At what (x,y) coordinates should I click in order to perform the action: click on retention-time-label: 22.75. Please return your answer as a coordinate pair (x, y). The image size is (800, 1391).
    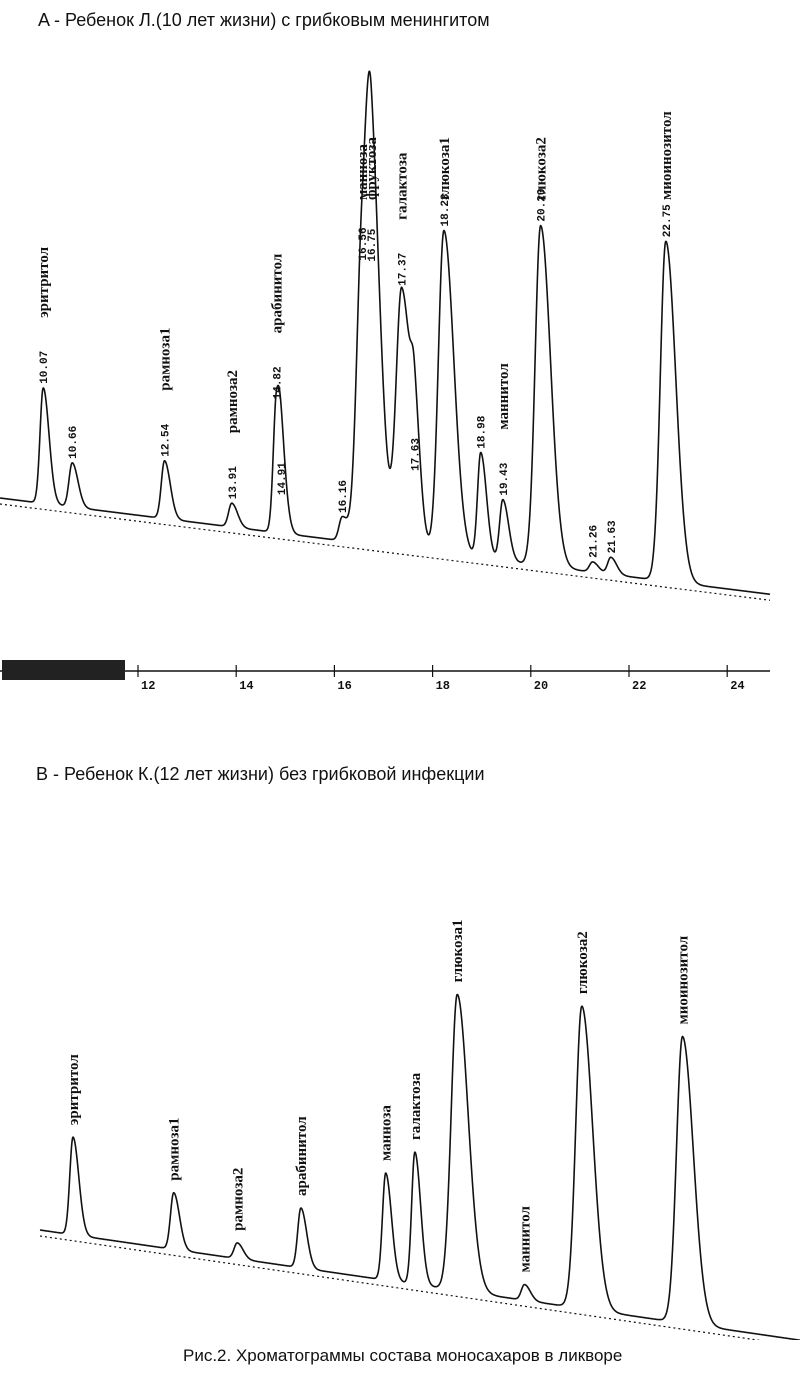
    Looking at the image, I should click on (668, 220).